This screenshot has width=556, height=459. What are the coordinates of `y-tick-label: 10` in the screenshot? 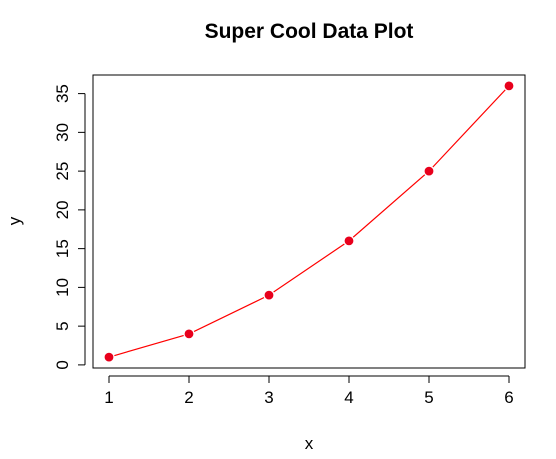 It's located at (62, 287).